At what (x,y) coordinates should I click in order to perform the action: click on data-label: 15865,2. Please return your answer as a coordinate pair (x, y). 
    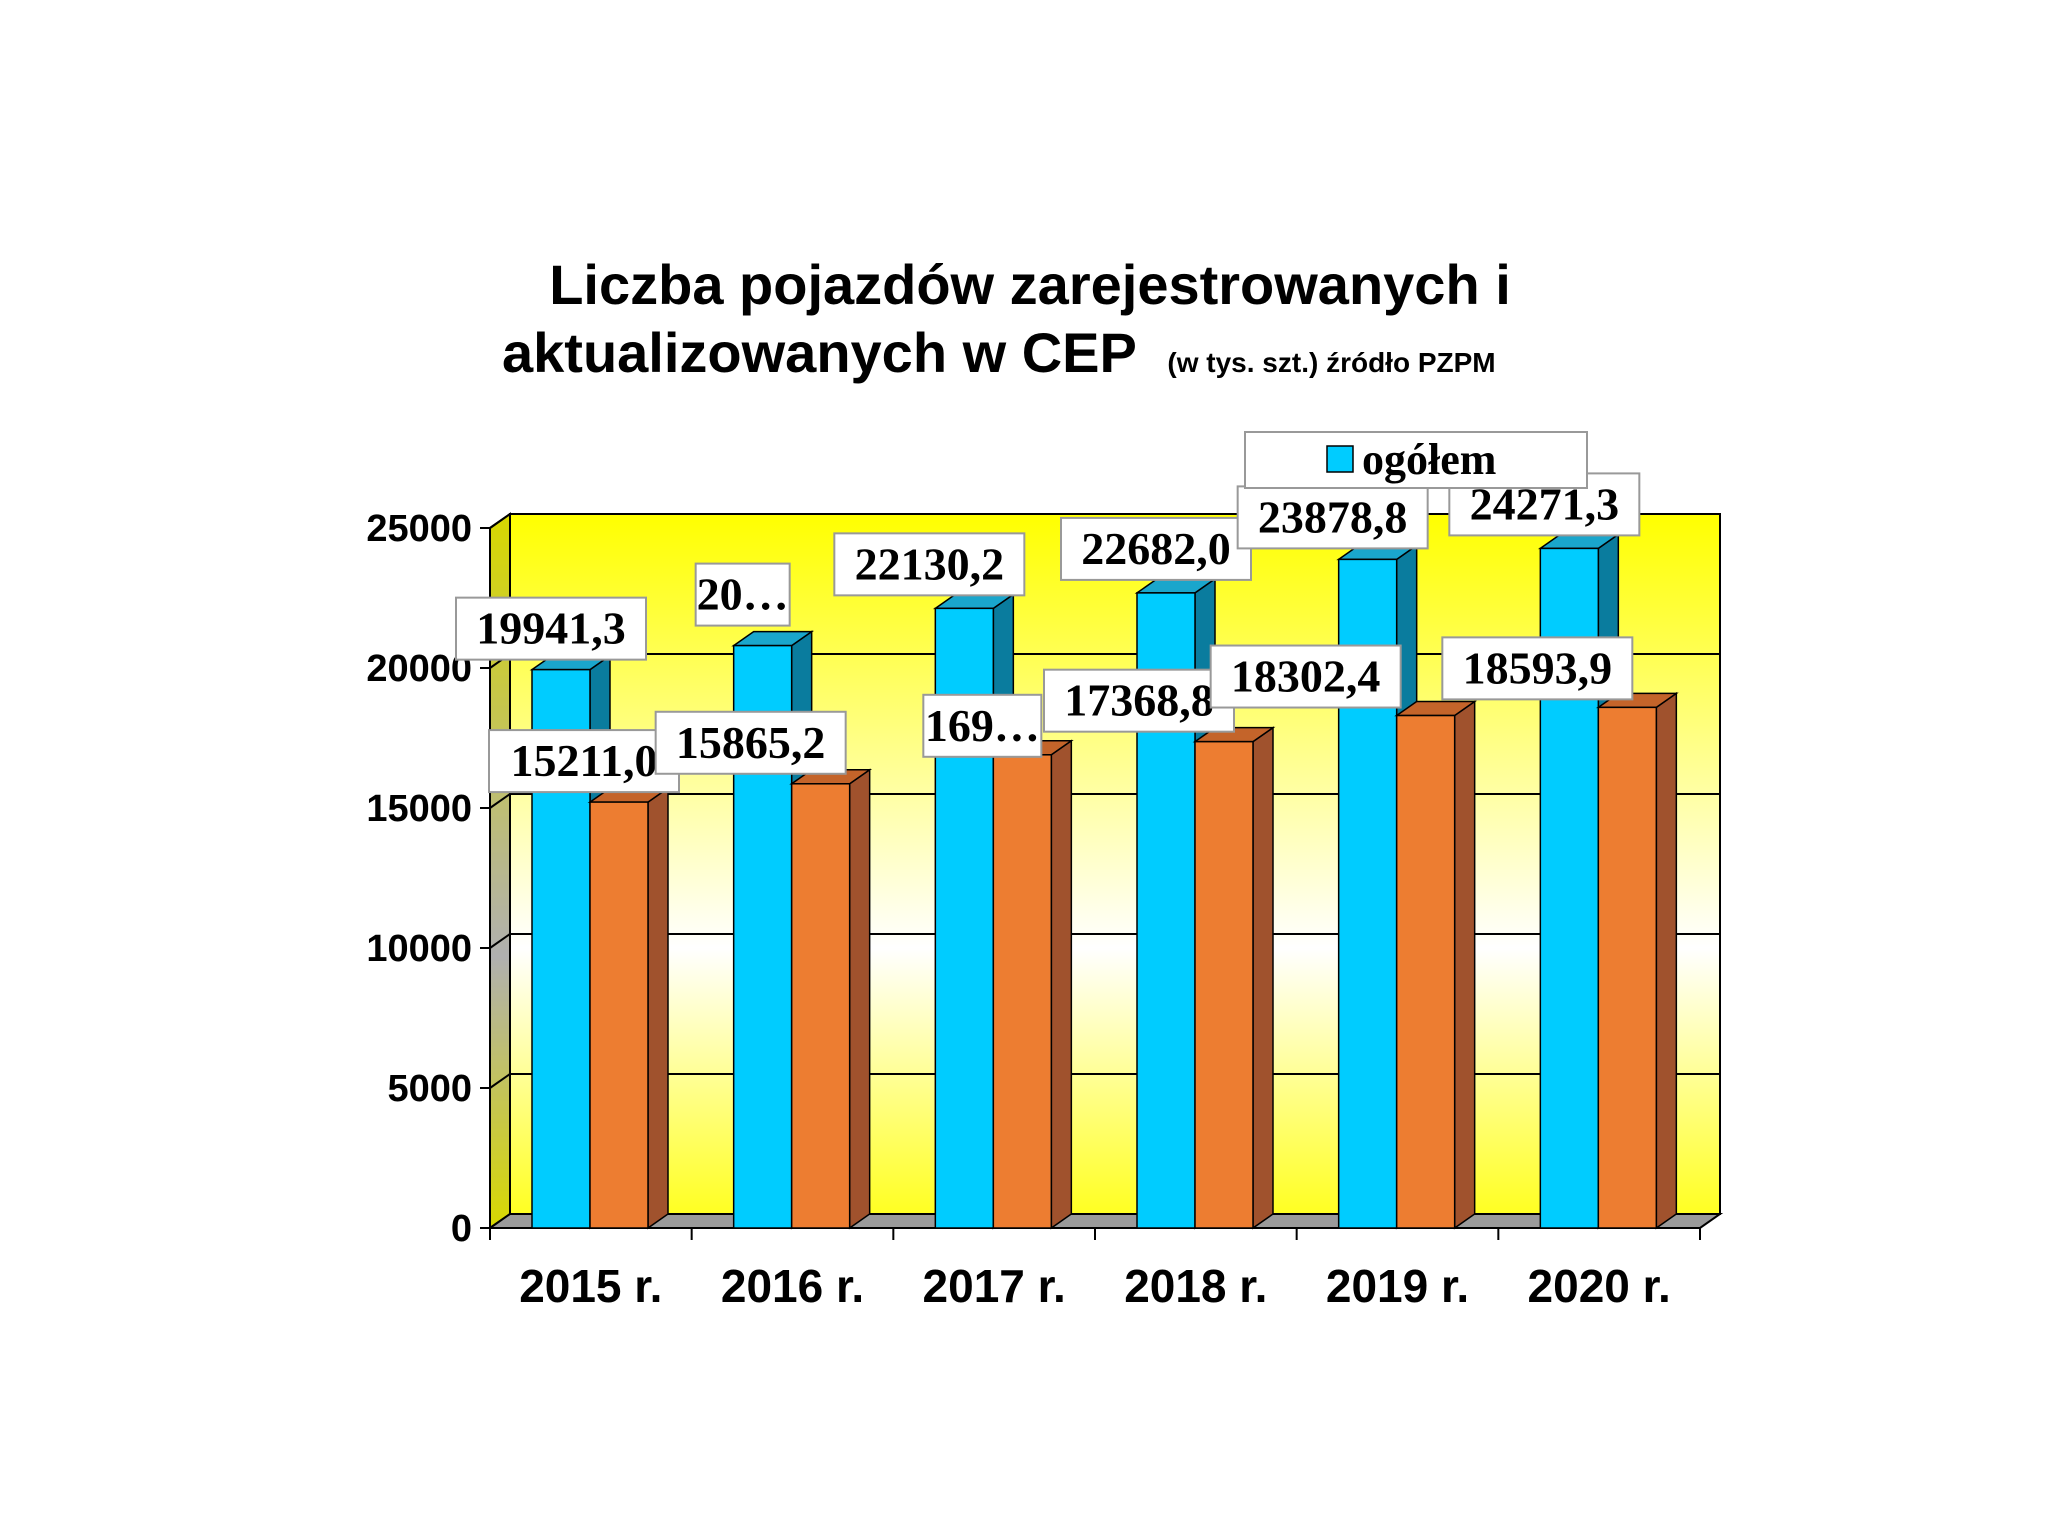
    Looking at the image, I should click on (750, 742).